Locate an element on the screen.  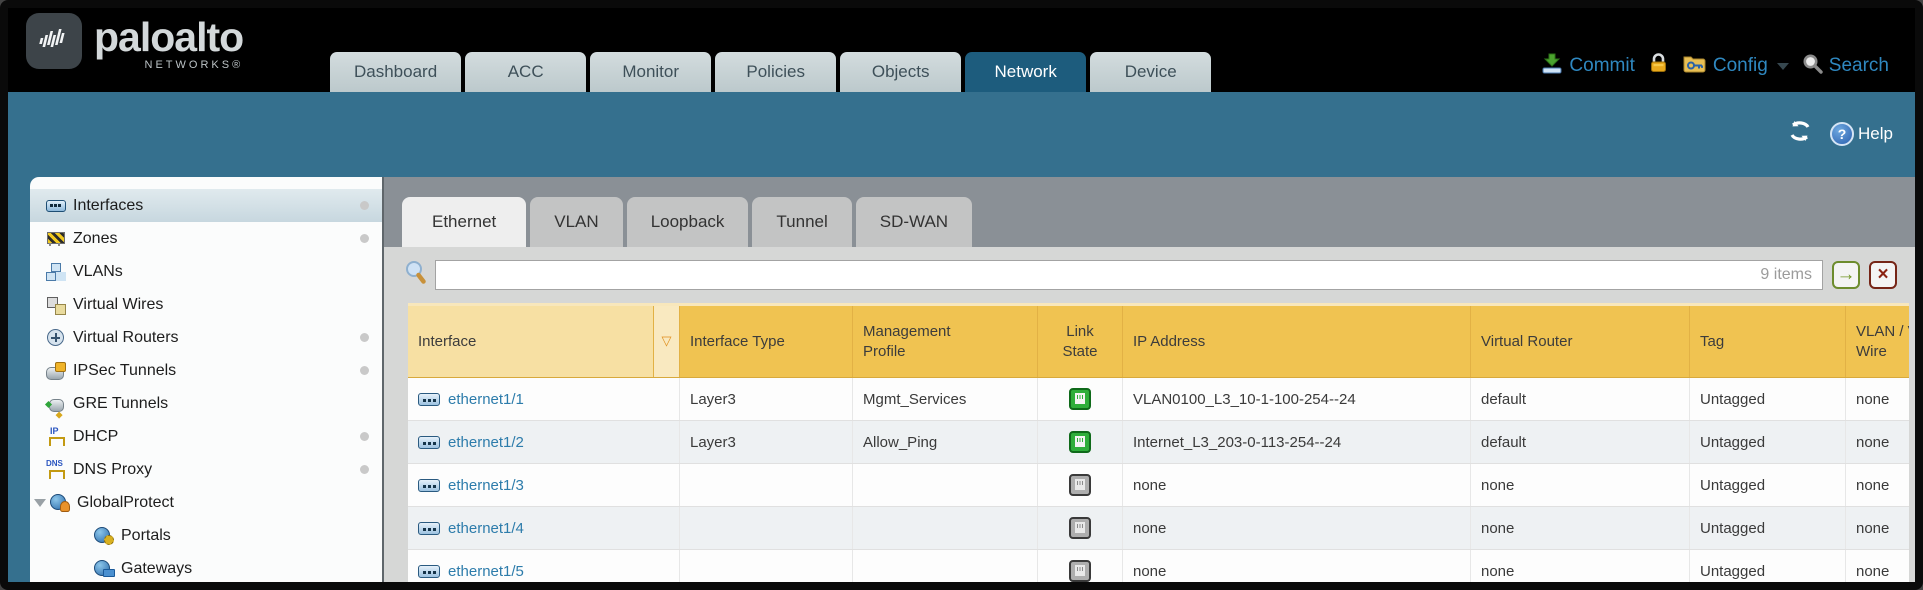
search-button: Search is located at coordinates (1845, 66).